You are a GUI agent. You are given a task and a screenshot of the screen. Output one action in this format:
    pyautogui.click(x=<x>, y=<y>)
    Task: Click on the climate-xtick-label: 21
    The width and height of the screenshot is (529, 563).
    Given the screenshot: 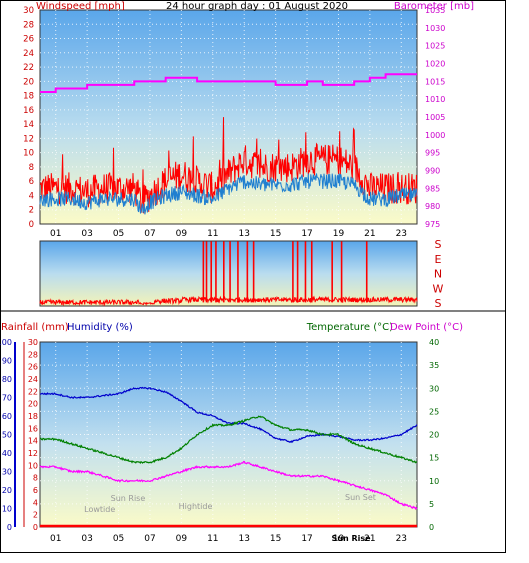 What is the action you would take?
    pyautogui.click(x=369, y=539)
    